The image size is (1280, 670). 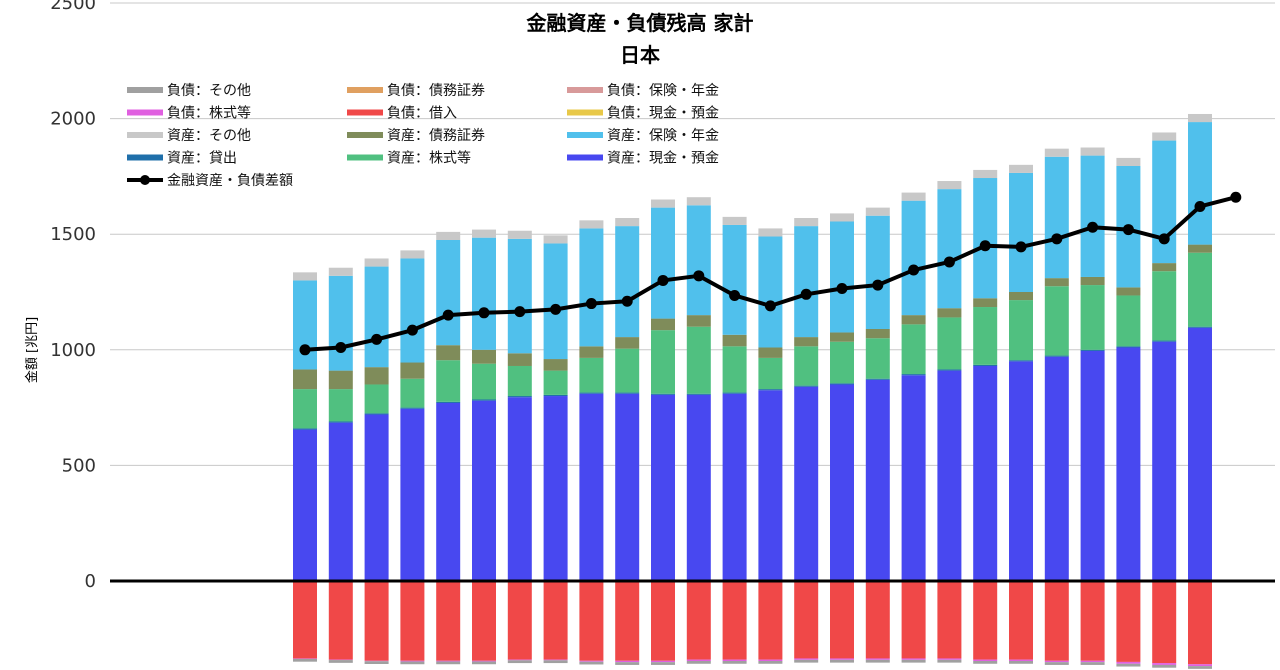 What do you see at coordinates (73, 119) in the screenshot?
I see `y-tick-label: 2000` at bounding box center [73, 119].